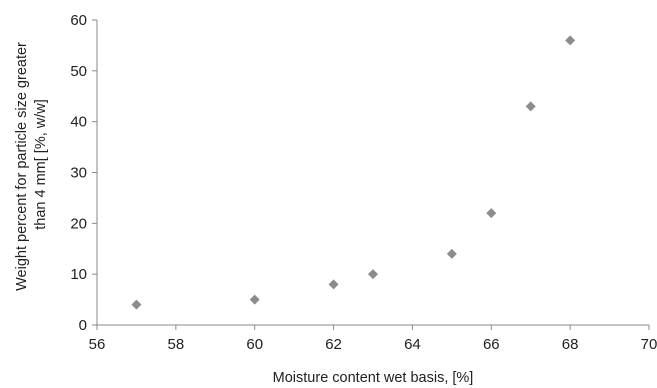 The width and height of the screenshot is (657, 388). I want to click on x-axis-ticks: 56 58 60 62 64 66 68 70, so click(373, 339).